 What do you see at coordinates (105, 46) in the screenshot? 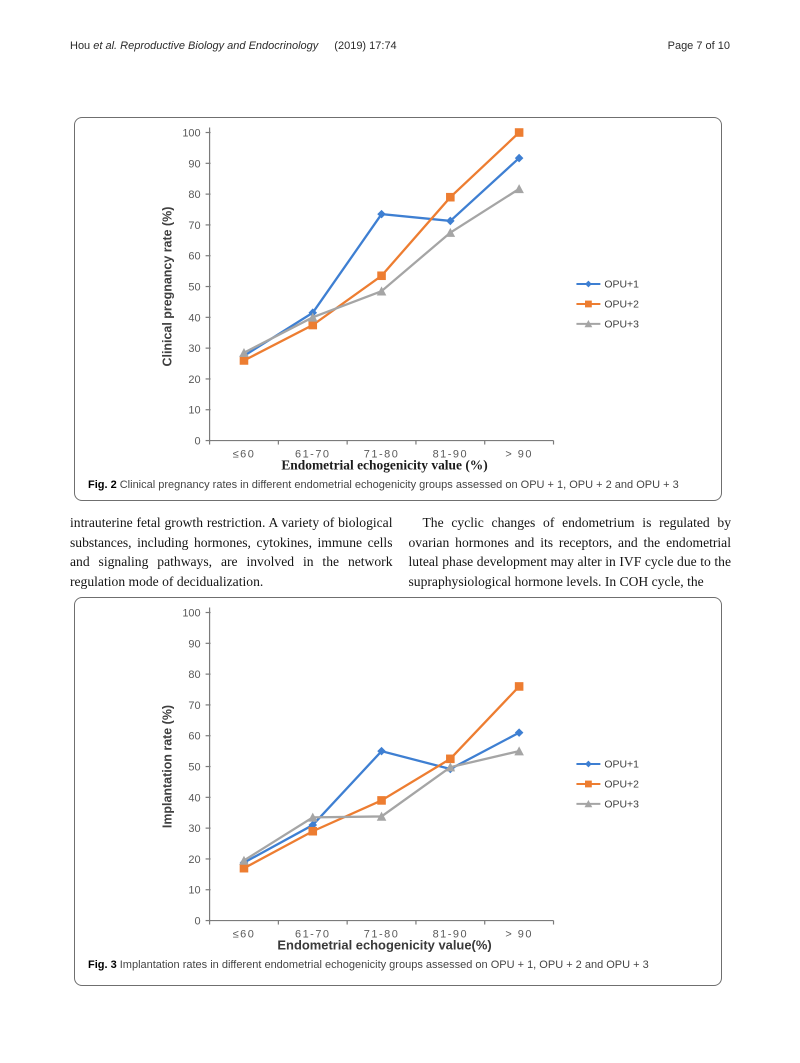
I see `citation-etal: et al.` at bounding box center [105, 46].